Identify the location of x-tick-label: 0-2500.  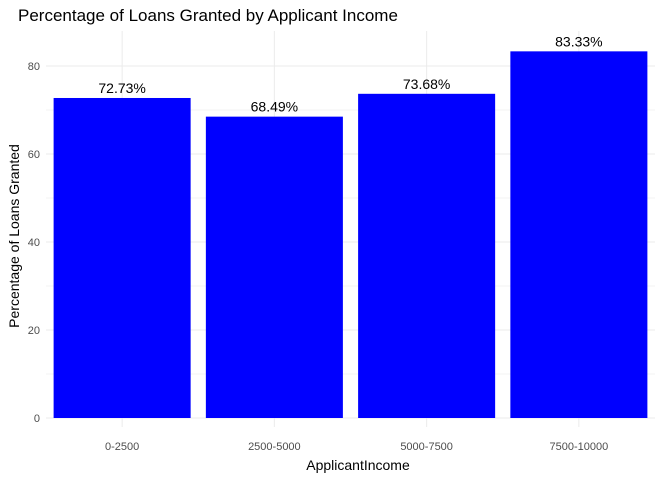
(122, 447).